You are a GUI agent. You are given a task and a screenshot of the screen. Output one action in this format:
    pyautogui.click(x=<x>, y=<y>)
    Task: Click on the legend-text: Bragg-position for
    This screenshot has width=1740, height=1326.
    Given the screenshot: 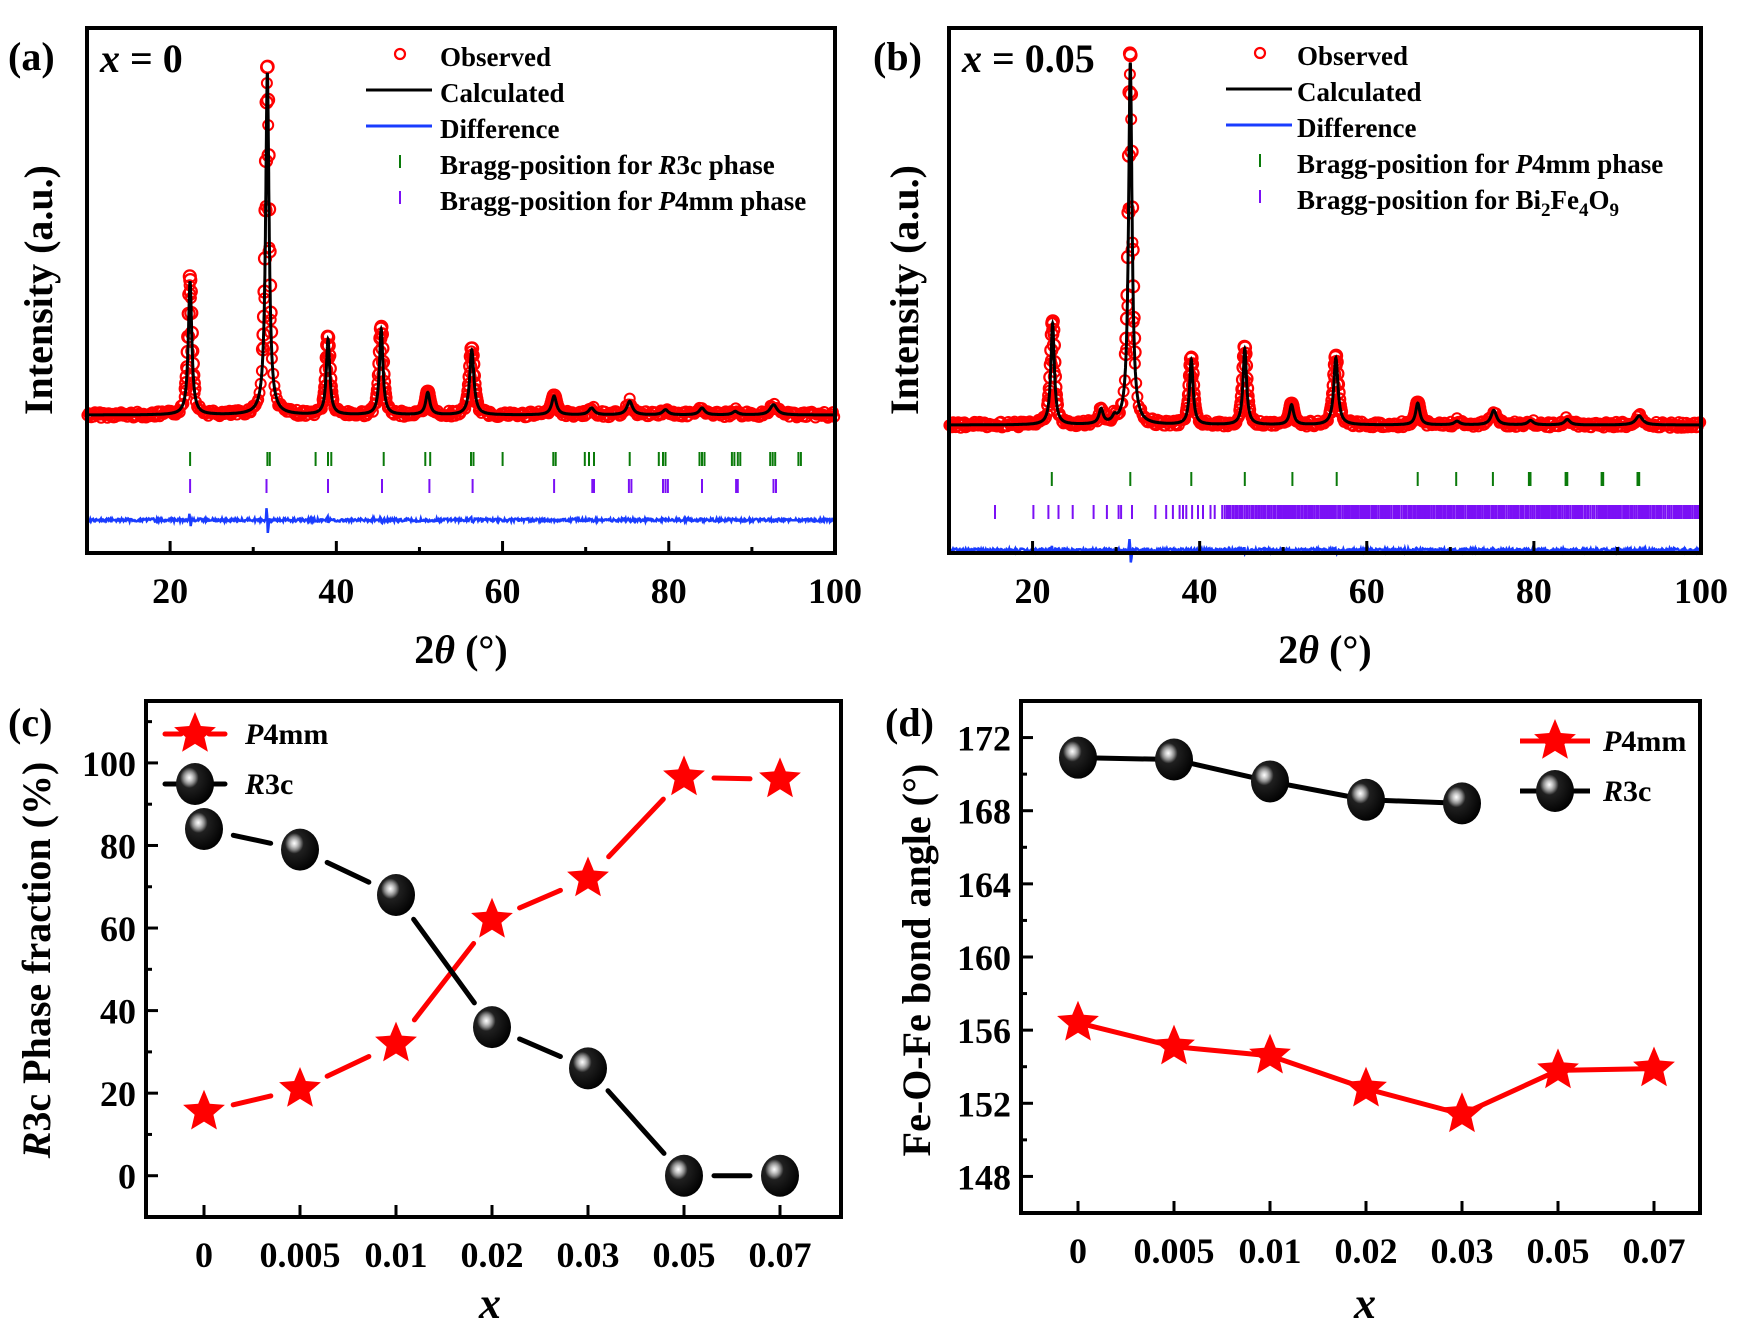 What is the action you would take?
    pyautogui.click(x=549, y=201)
    